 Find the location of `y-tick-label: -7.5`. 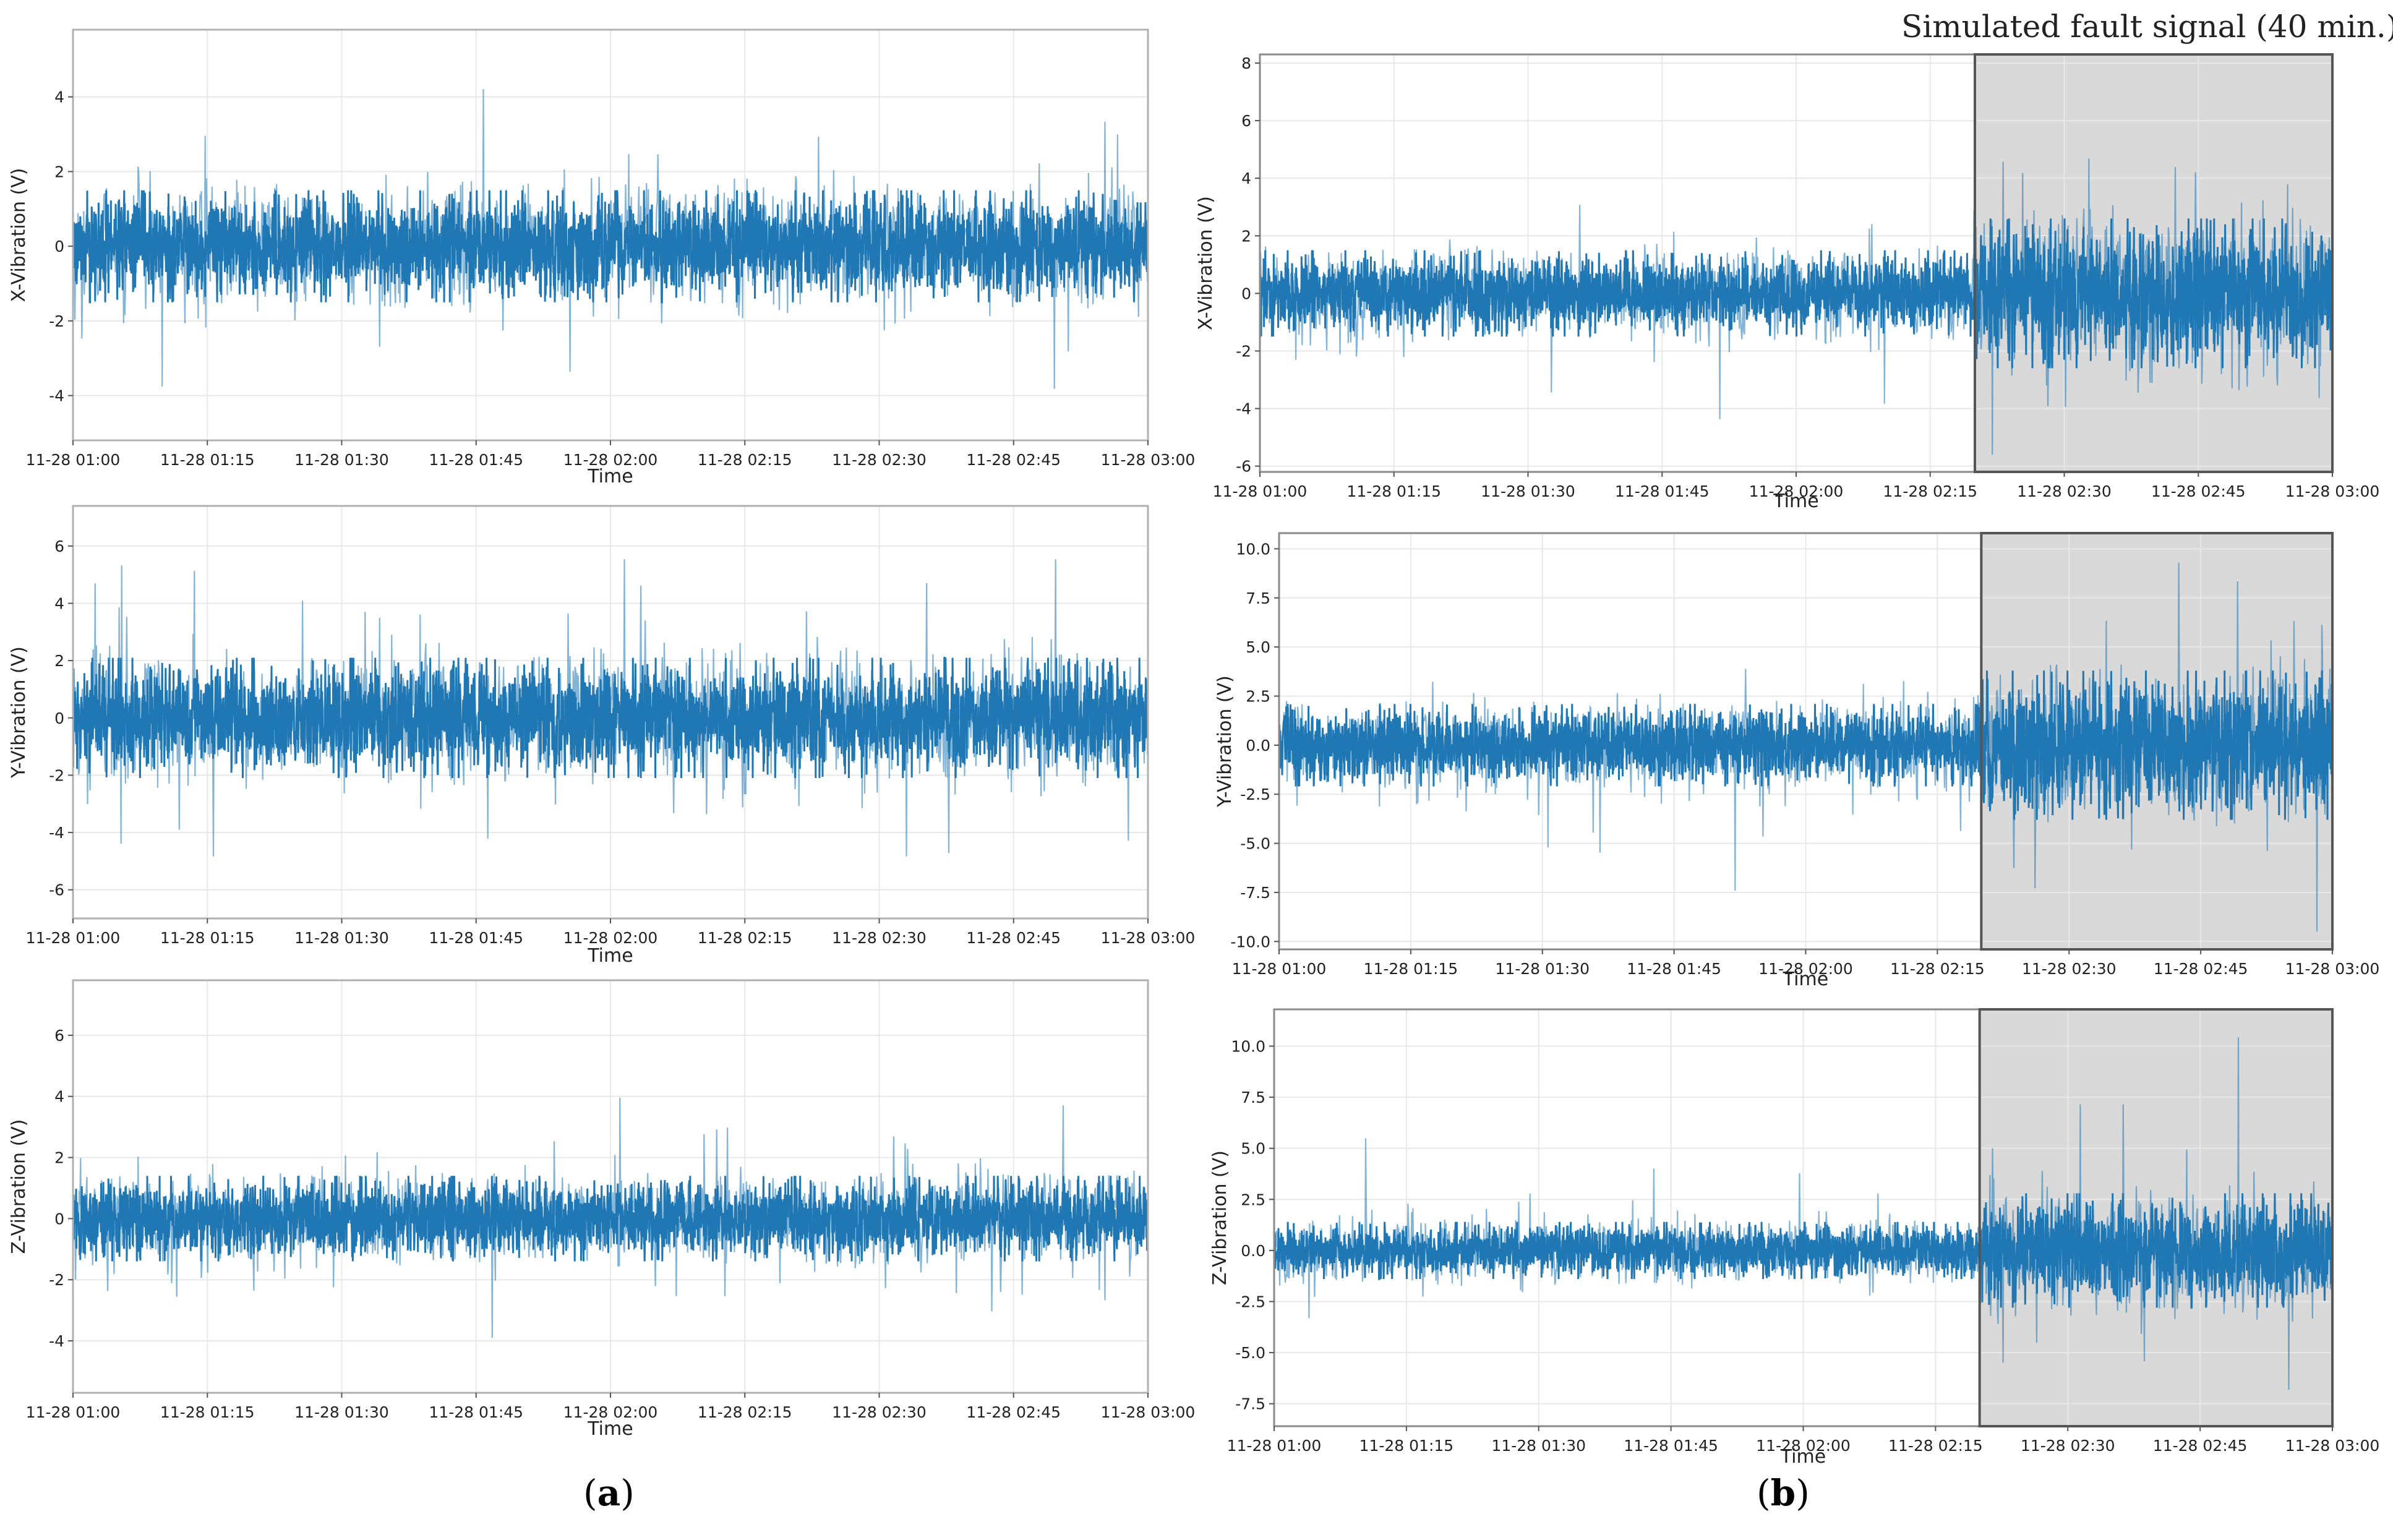

y-tick-label: -7.5 is located at coordinates (1250, 1404).